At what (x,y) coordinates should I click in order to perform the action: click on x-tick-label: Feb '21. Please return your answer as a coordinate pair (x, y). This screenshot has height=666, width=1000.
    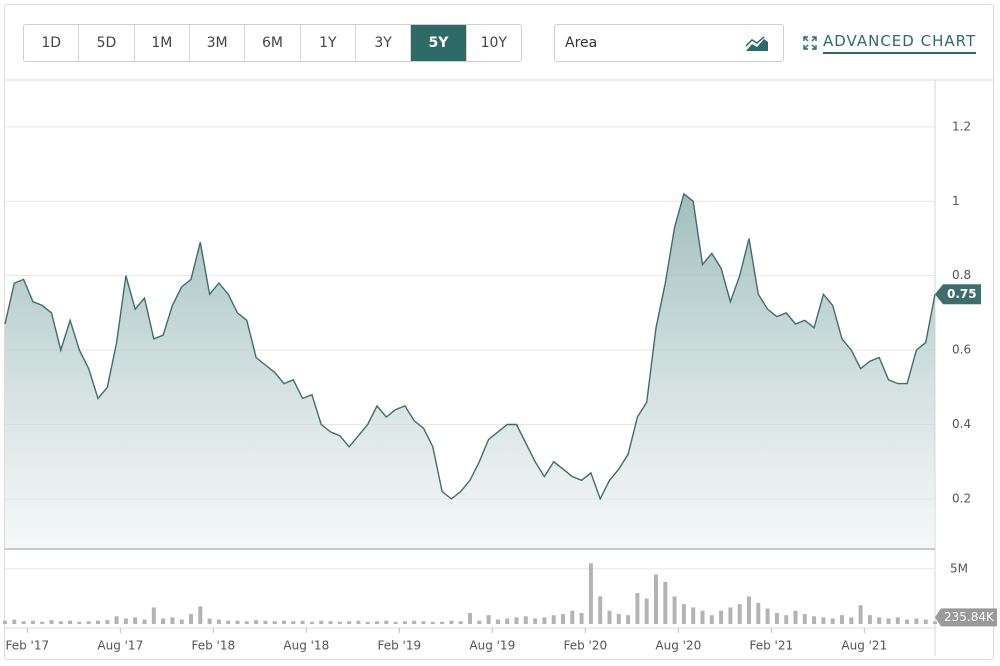
    Looking at the image, I should click on (771, 646).